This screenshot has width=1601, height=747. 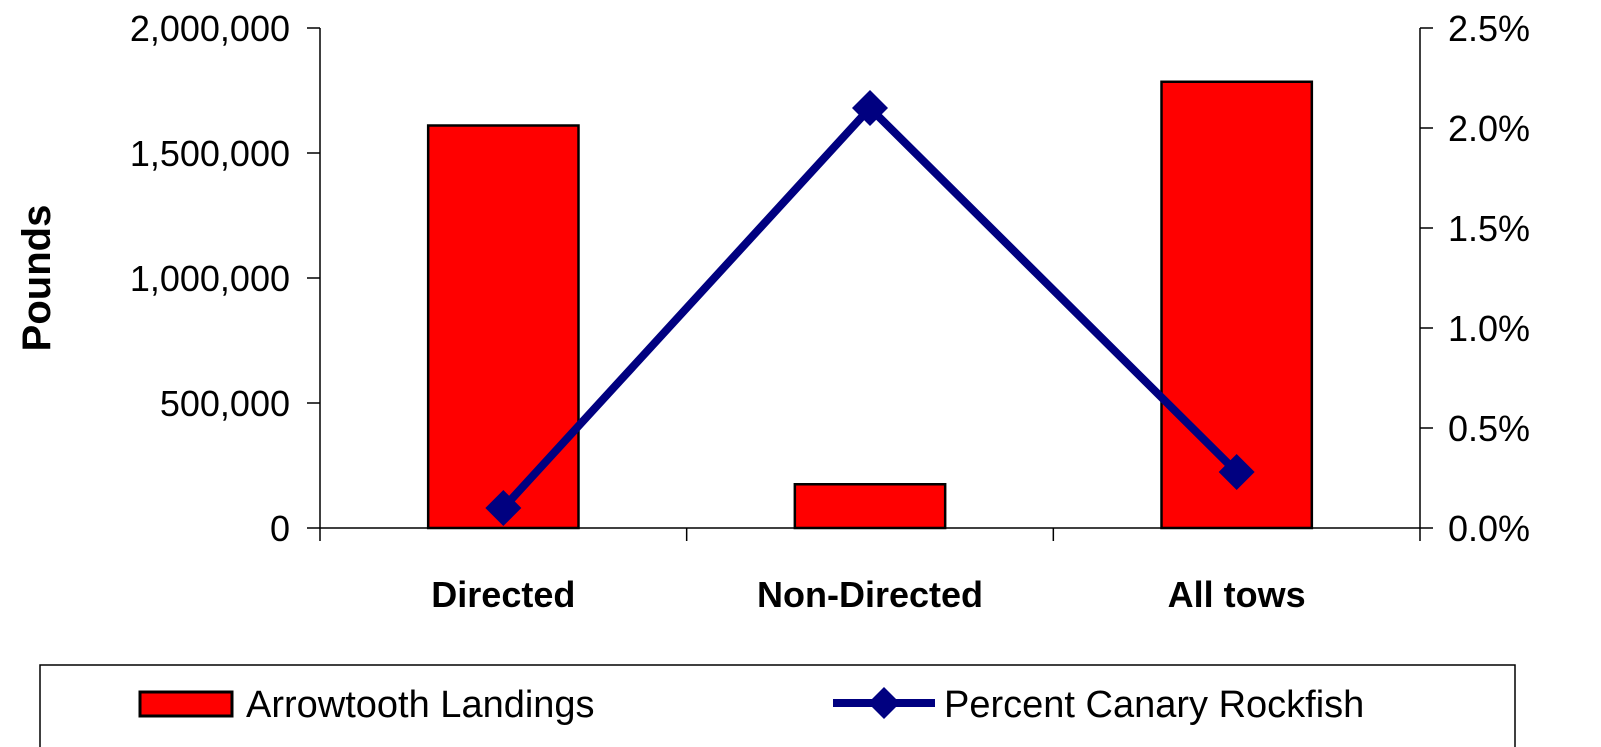 What do you see at coordinates (280, 528) in the screenshot?
I see `left-tick-label: 0` at bounding box center [280, 528].